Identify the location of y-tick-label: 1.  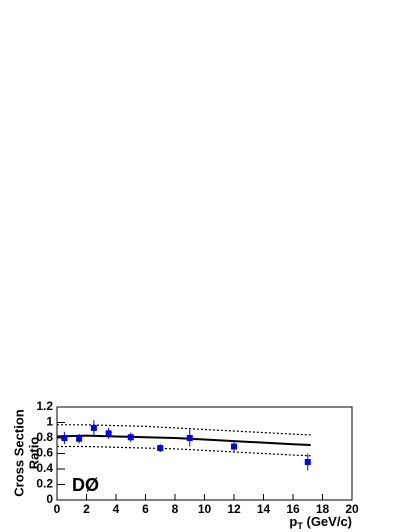
(49, 422).